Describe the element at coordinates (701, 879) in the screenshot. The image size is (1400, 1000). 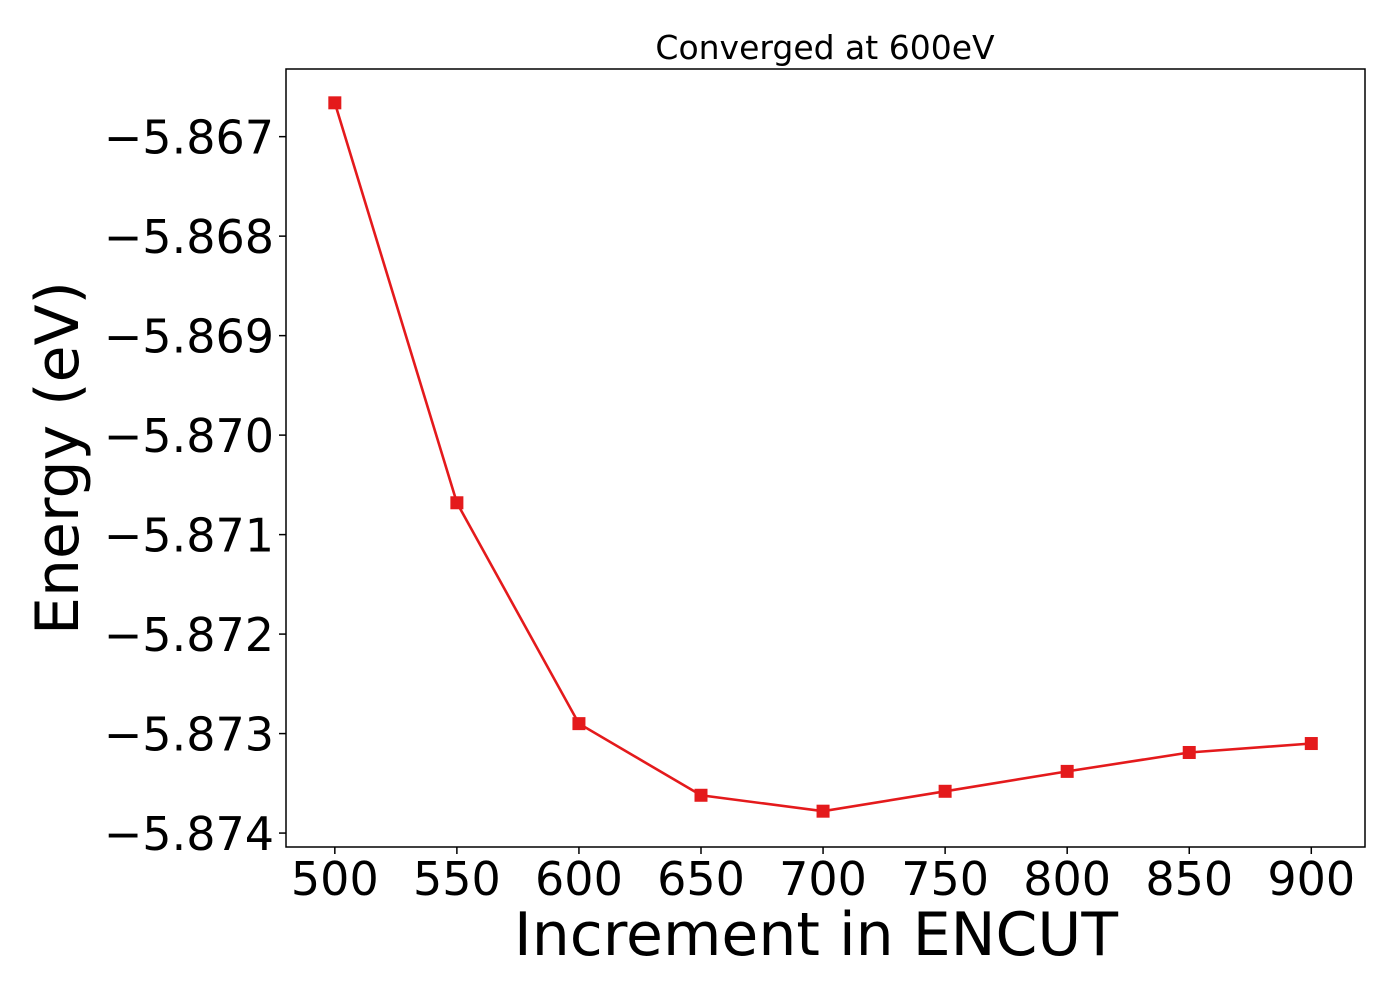
I see `x-tick-label: 650` at that location.